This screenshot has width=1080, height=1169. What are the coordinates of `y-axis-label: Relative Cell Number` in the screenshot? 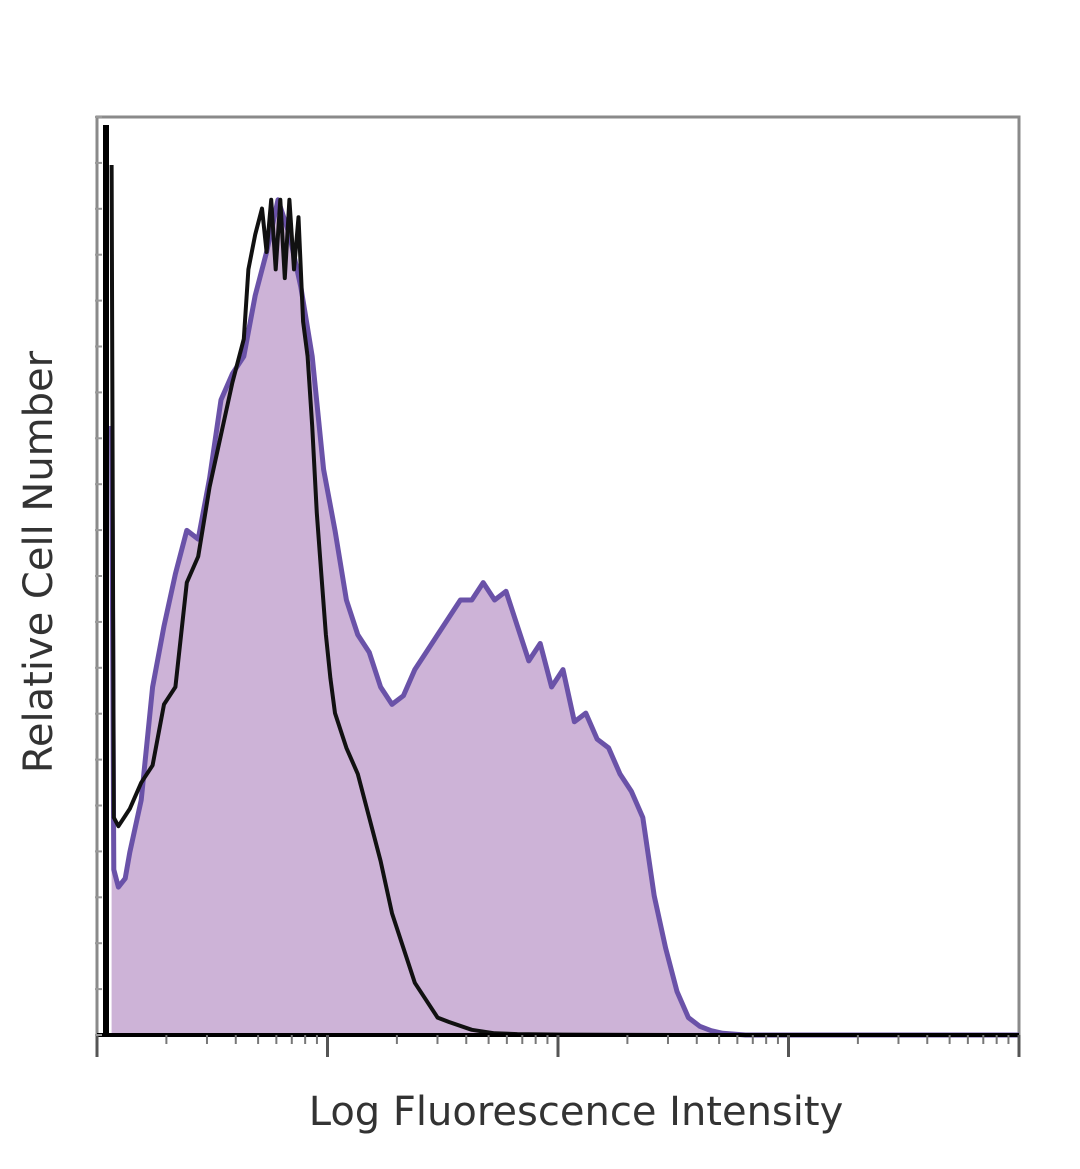 It's located at (39, 561).